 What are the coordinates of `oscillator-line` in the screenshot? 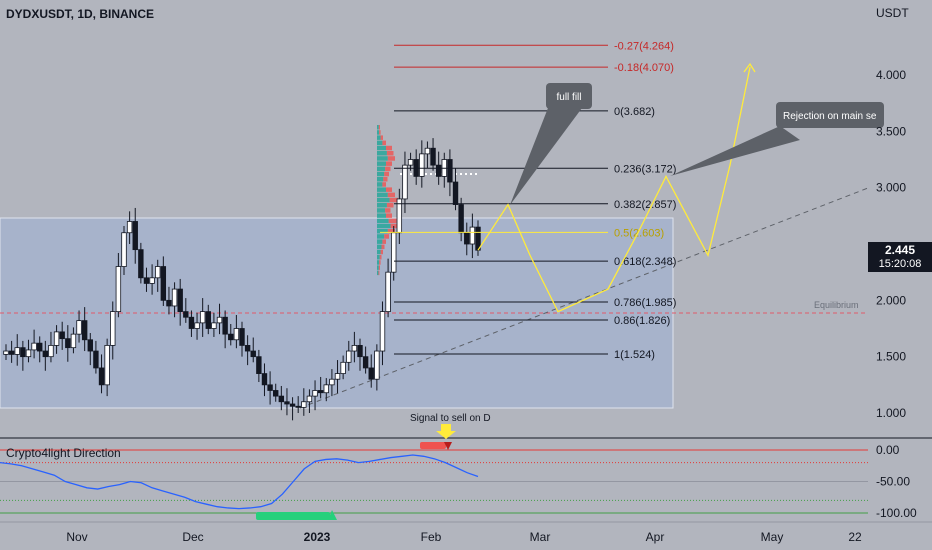 It's located at (239, 482).